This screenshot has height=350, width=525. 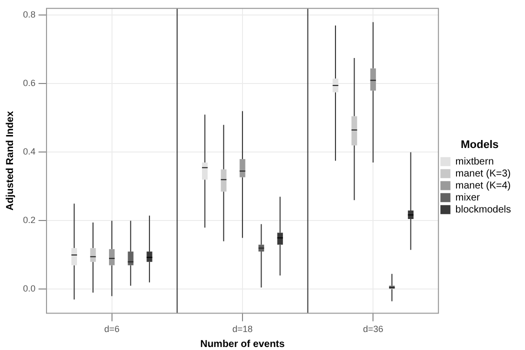 I want to click on legend-label: blockmodels, so click(x=483, y=210).